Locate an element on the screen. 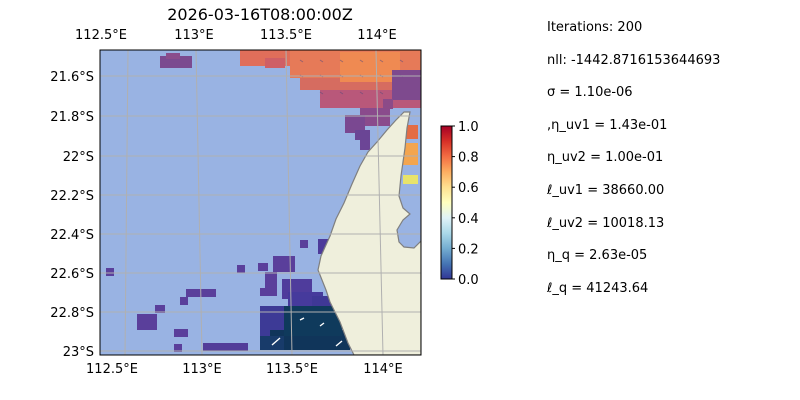 The image size is (800, 400). colorbar-tick-label: 0.4 is located at coordinates (468, 219).